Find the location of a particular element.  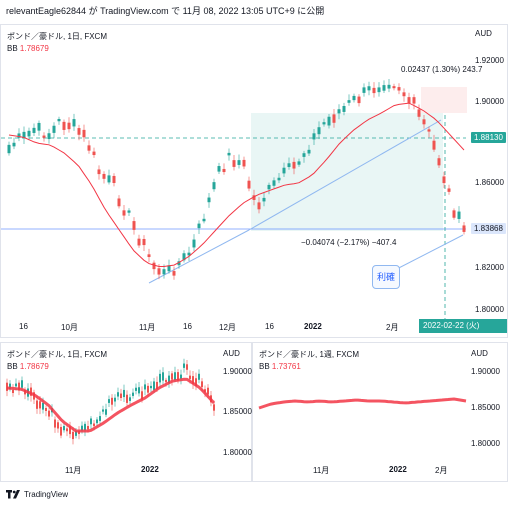

bl-candles is located at coordinates (110, 401).